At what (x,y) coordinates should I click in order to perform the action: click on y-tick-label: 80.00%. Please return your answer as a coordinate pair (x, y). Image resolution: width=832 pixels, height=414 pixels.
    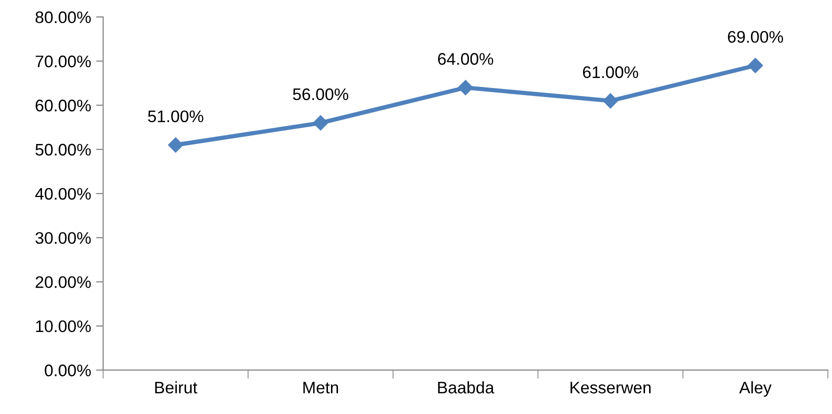
    Looking at the image, I should click on (63, 17).